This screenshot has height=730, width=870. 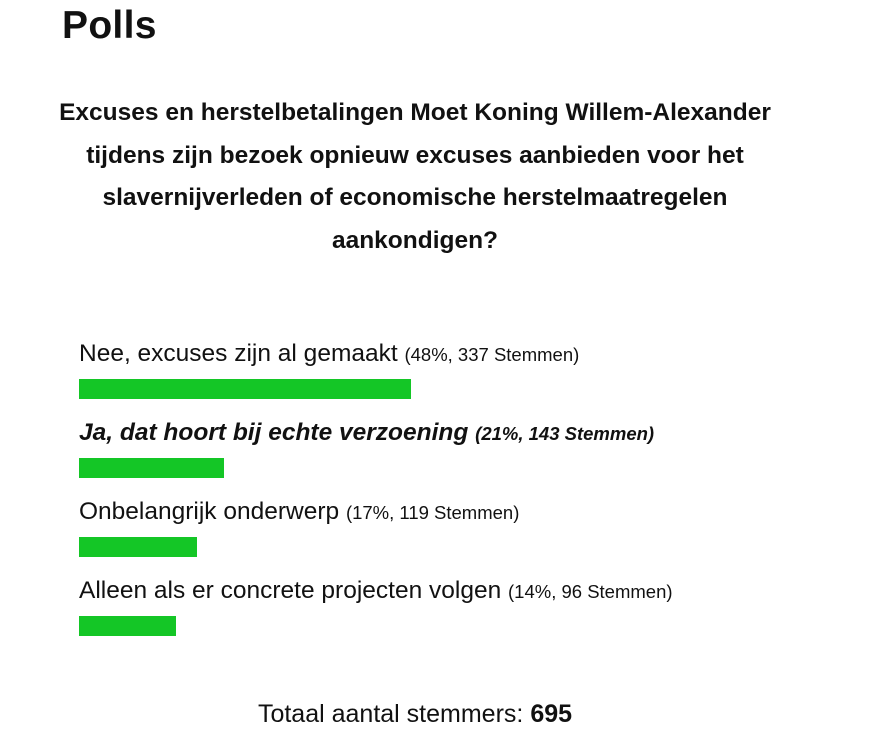 I want to click on option-votes: (17%, 119 Stemmen), so click(x=432, y=512).